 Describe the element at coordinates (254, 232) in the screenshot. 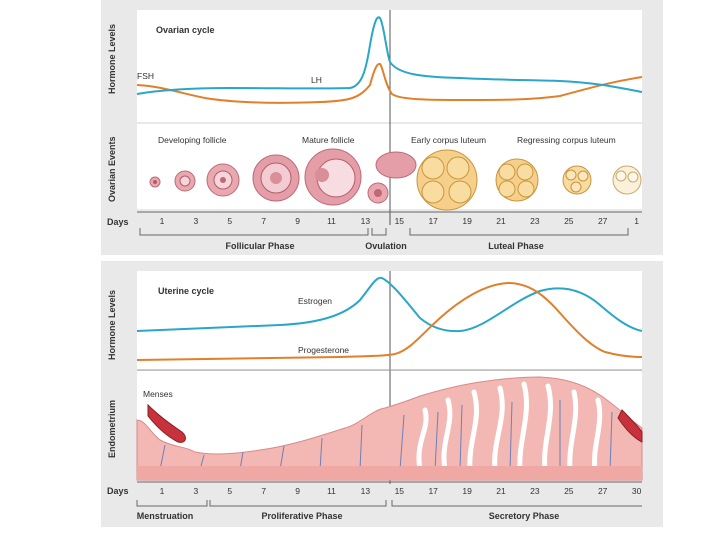

I see `follicular-phase-bracket` at that location.